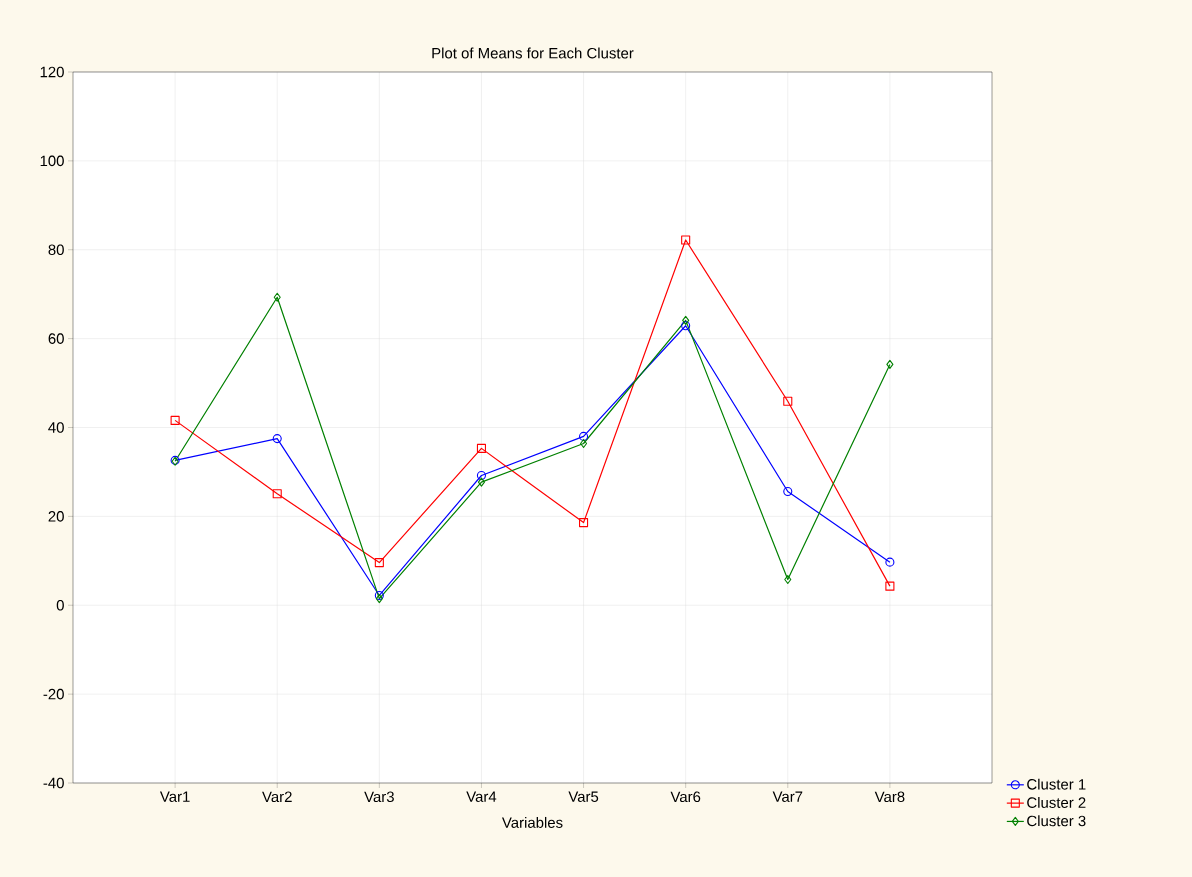  I want to click on x-tick-label: Var3, so click(379, 797).